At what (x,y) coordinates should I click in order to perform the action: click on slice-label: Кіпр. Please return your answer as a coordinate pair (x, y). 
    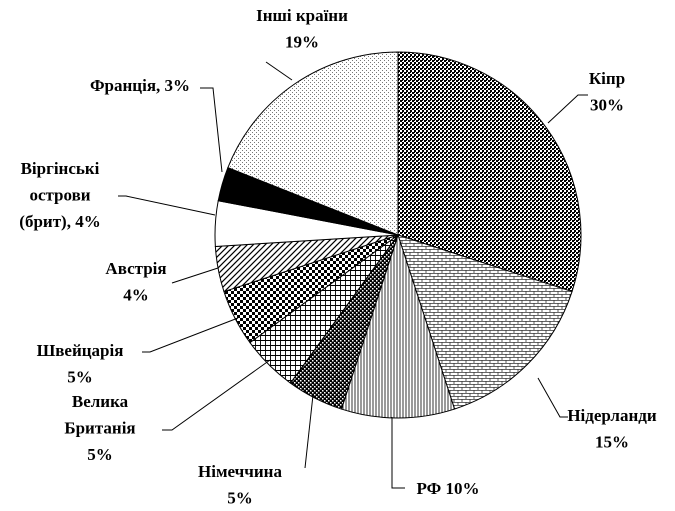
    Looking at the image, I should click on (607, 78).